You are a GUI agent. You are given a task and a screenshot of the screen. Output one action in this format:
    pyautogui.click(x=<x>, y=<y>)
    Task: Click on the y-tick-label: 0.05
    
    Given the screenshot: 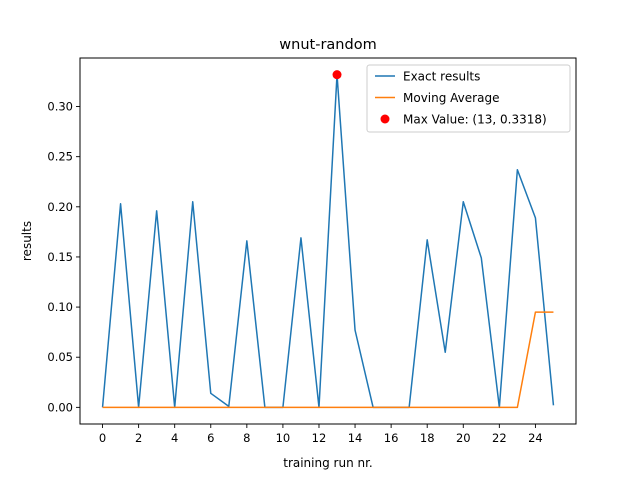 What is the action you would take?
    pyautogui.click(x=60, y=357)
    